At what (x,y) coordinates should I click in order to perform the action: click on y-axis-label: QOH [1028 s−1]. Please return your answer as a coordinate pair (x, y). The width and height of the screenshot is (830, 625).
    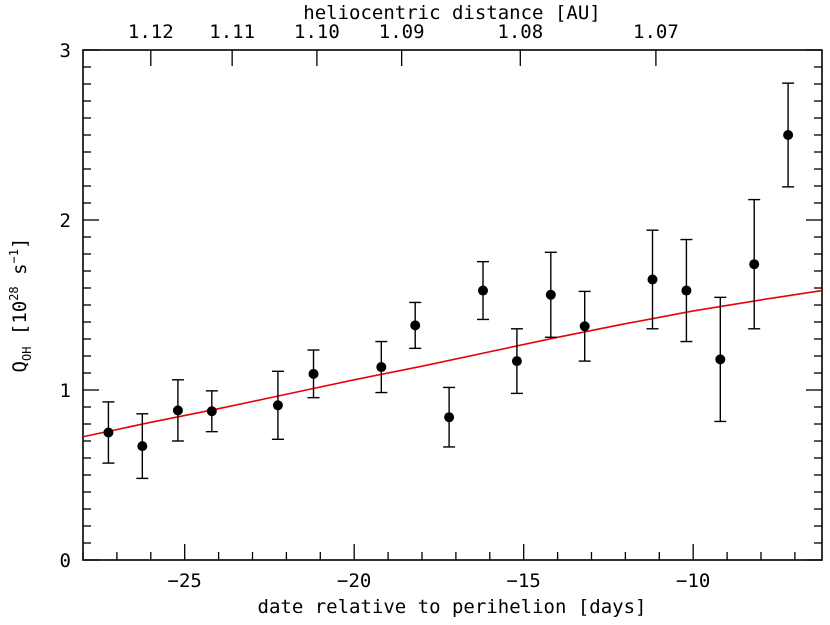
    Looking at the image, I should click on (20, 305).